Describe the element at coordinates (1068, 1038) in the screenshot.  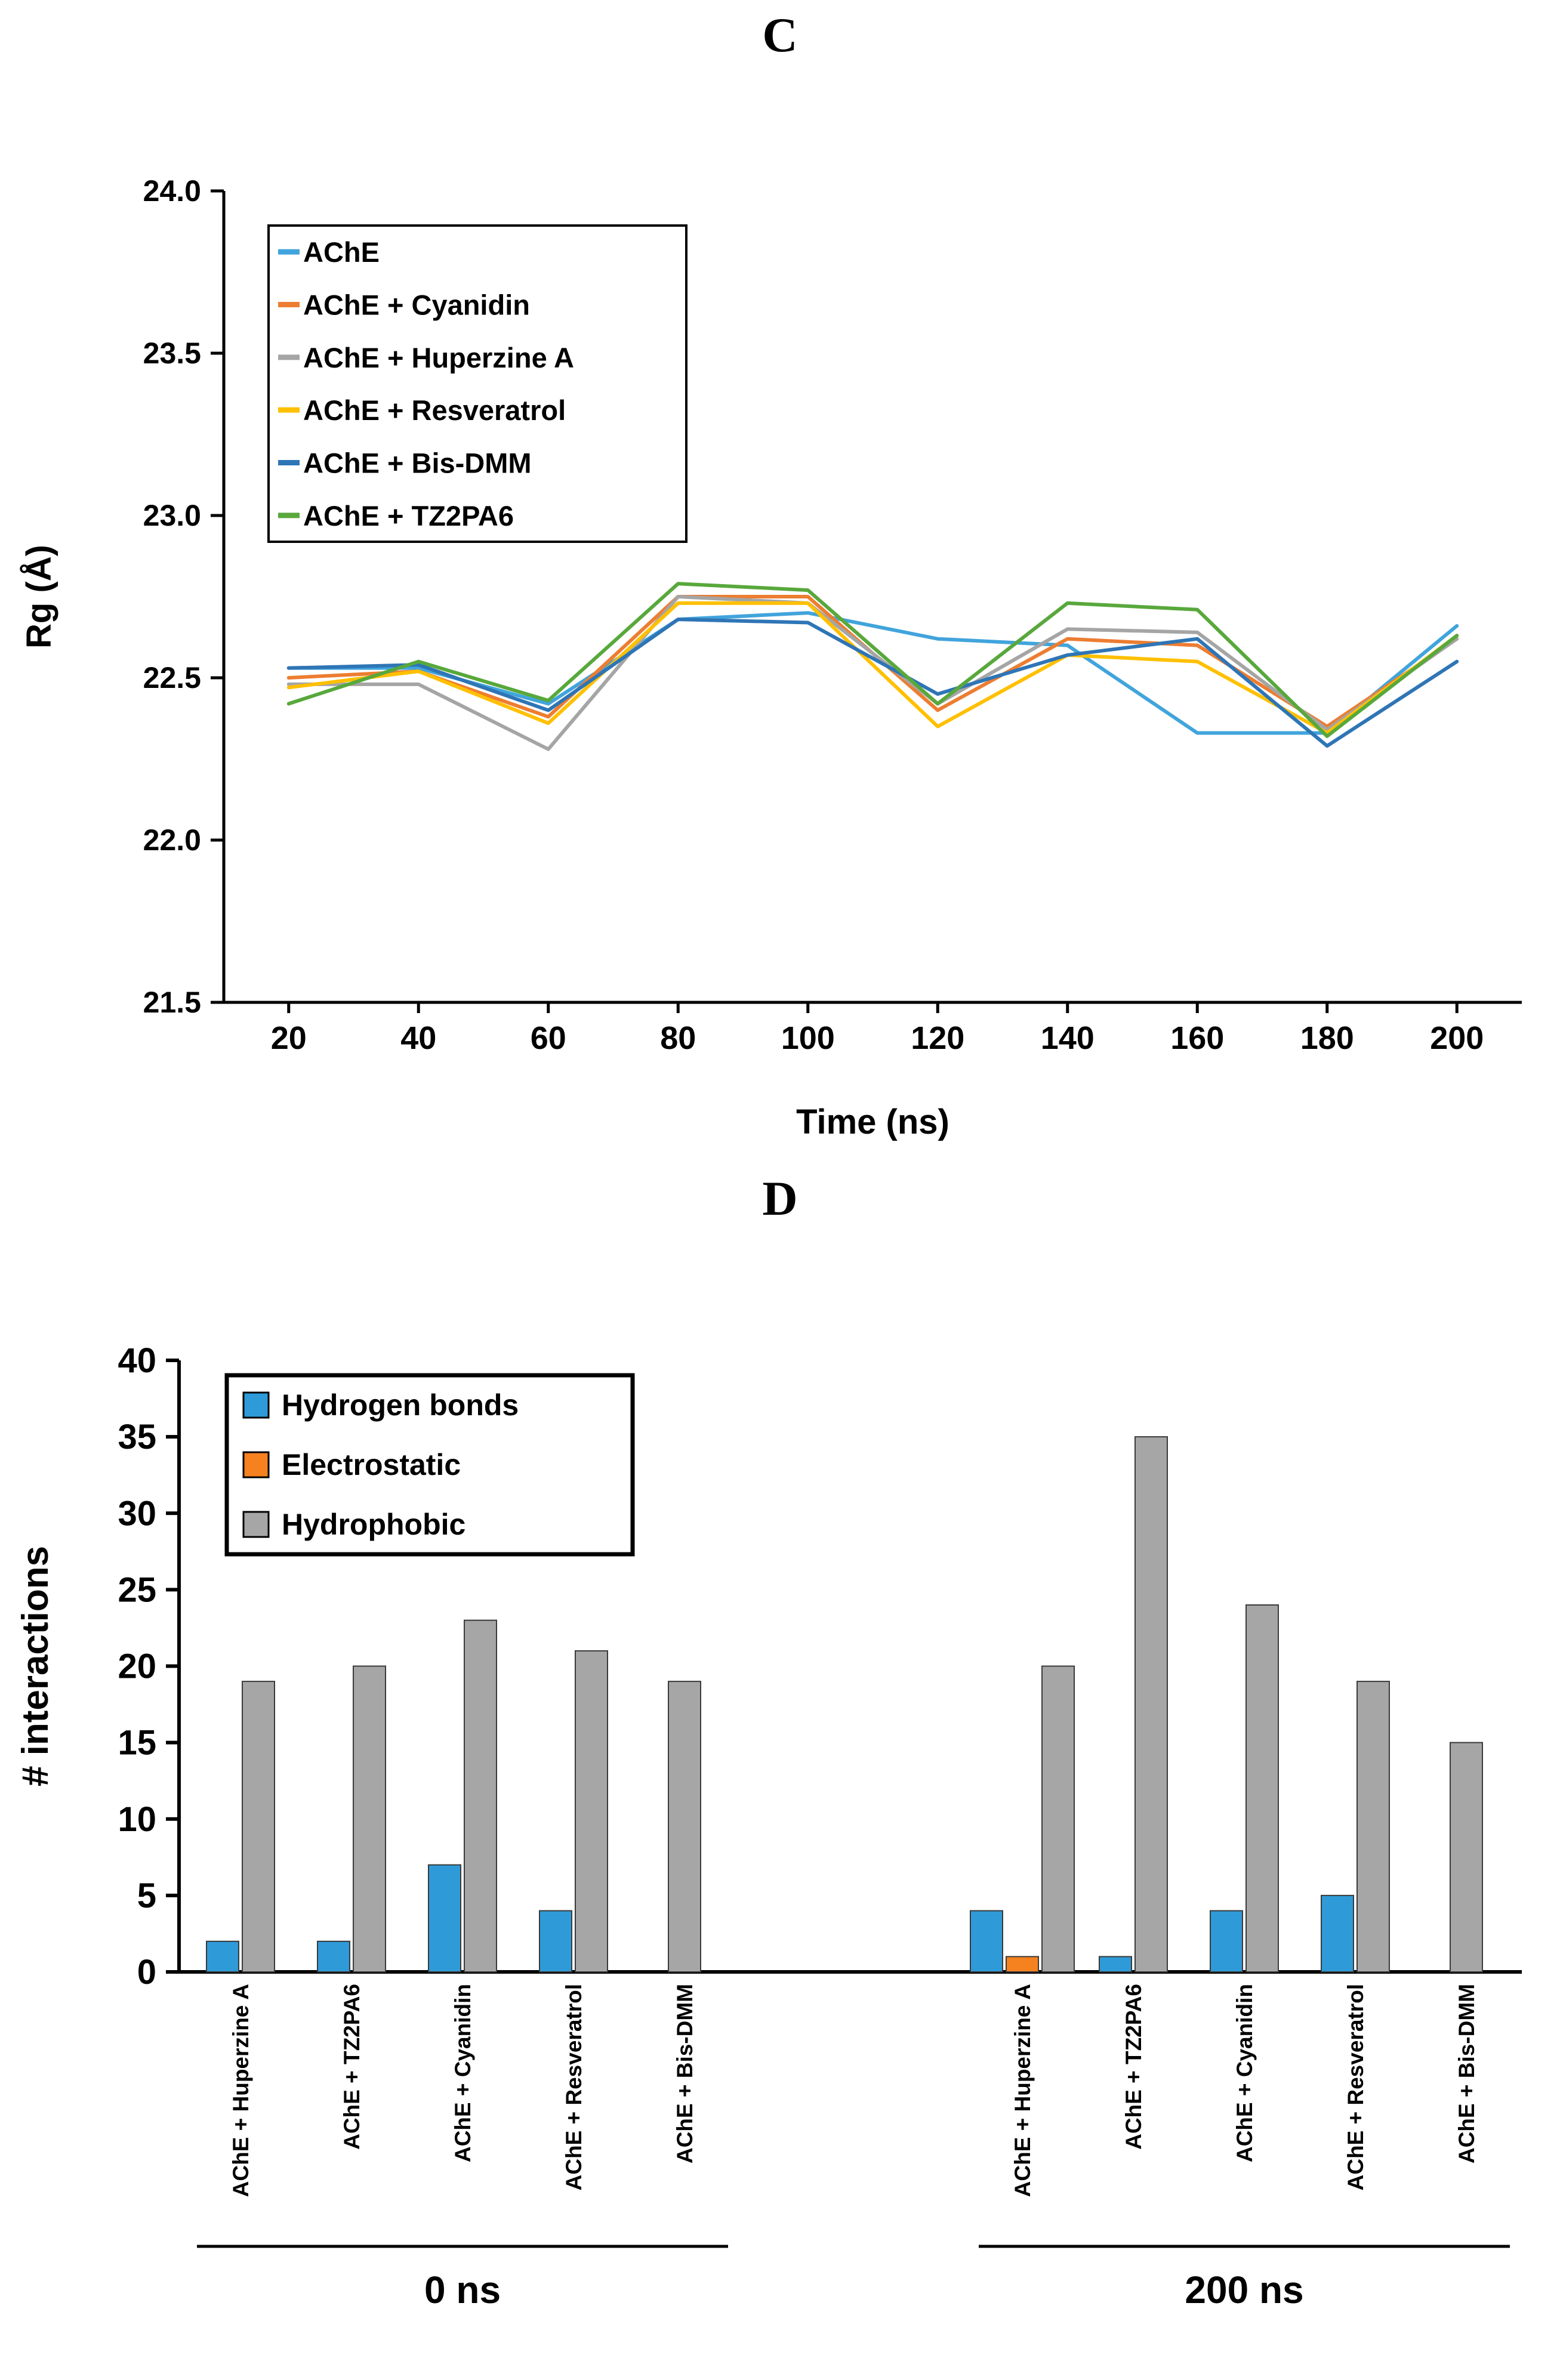
I see `c-x-tick-label: 140` at that location.